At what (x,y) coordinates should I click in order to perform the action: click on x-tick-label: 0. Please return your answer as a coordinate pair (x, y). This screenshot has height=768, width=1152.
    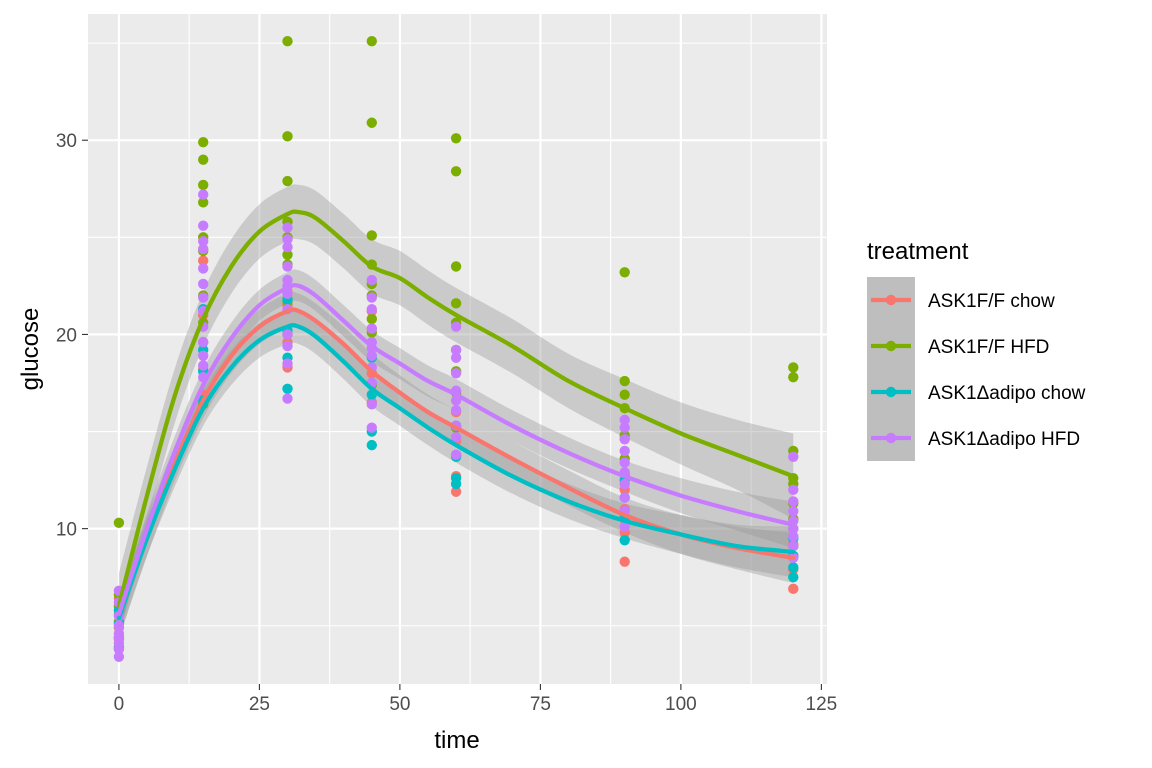
    Looking at the image, I should click on (119, 704).